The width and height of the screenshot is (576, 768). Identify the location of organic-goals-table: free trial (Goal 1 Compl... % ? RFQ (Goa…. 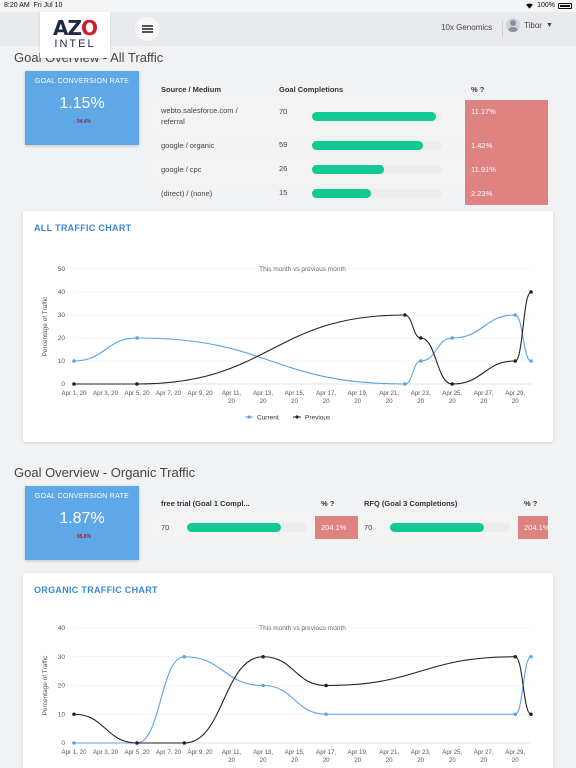
(352, 516).